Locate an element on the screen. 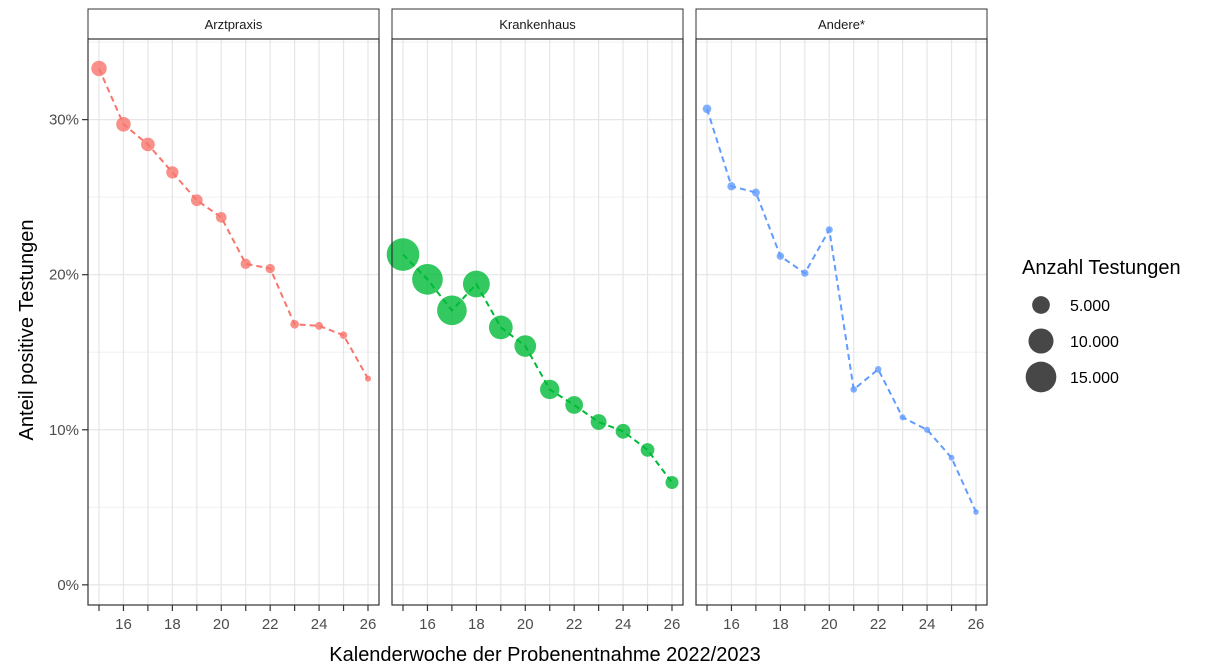 The width and height of the screenshot is (1214, 665). panel-strip-label: Krankenhaus is located at coordinates (537, 24).